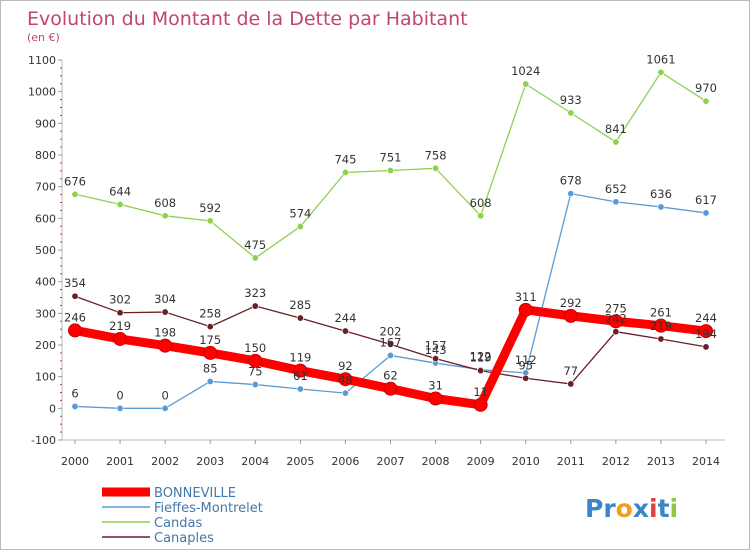 The height and width of the screenshot is (550, 750). I want to click on data-label: 592, so click(210, 208).